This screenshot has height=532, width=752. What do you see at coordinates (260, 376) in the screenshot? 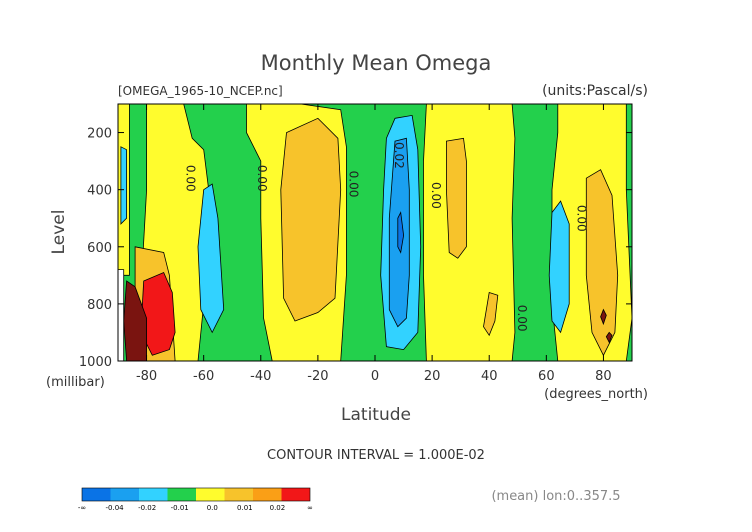
I see `x-tick-label-2: -40` at bounding box center [260, 376].